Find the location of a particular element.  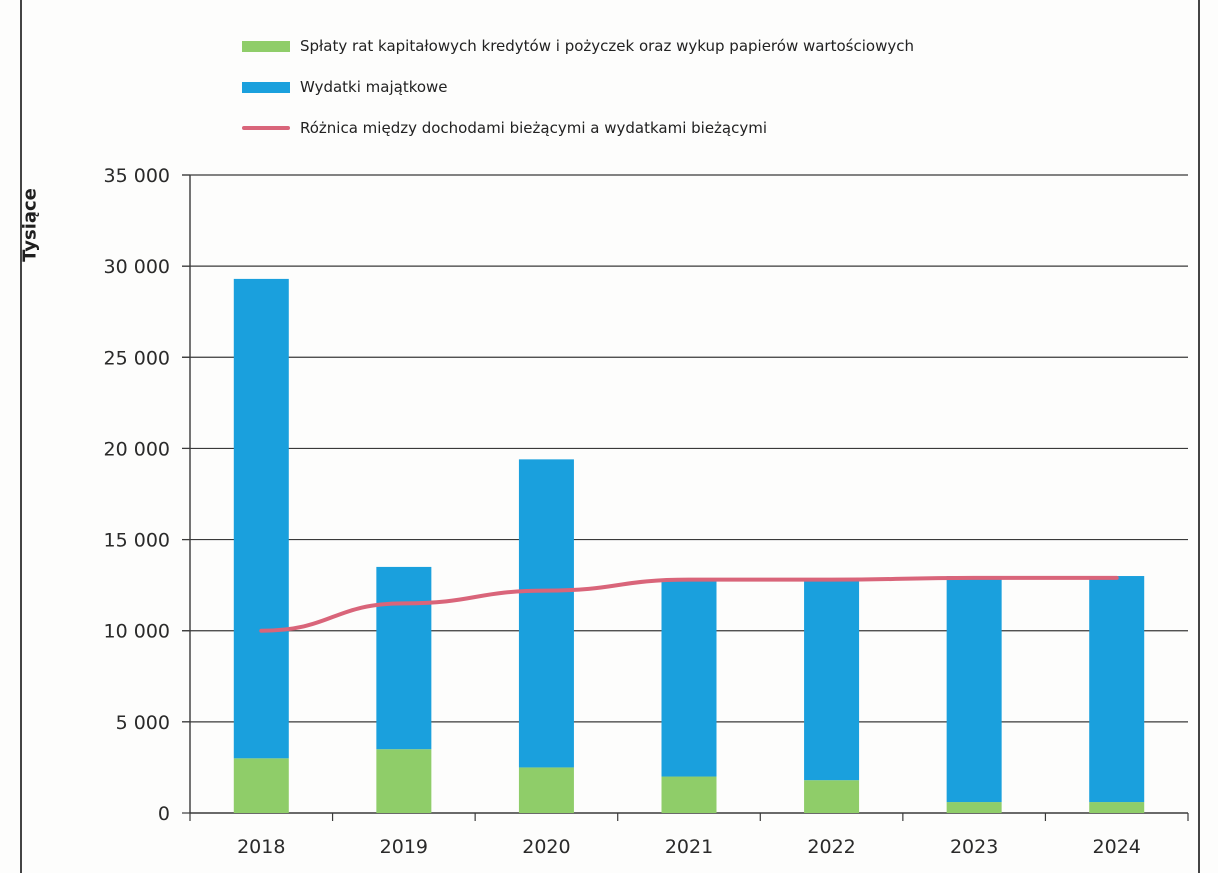

legend-swatch-capital-expenditure is located at coordinates (266, 87).